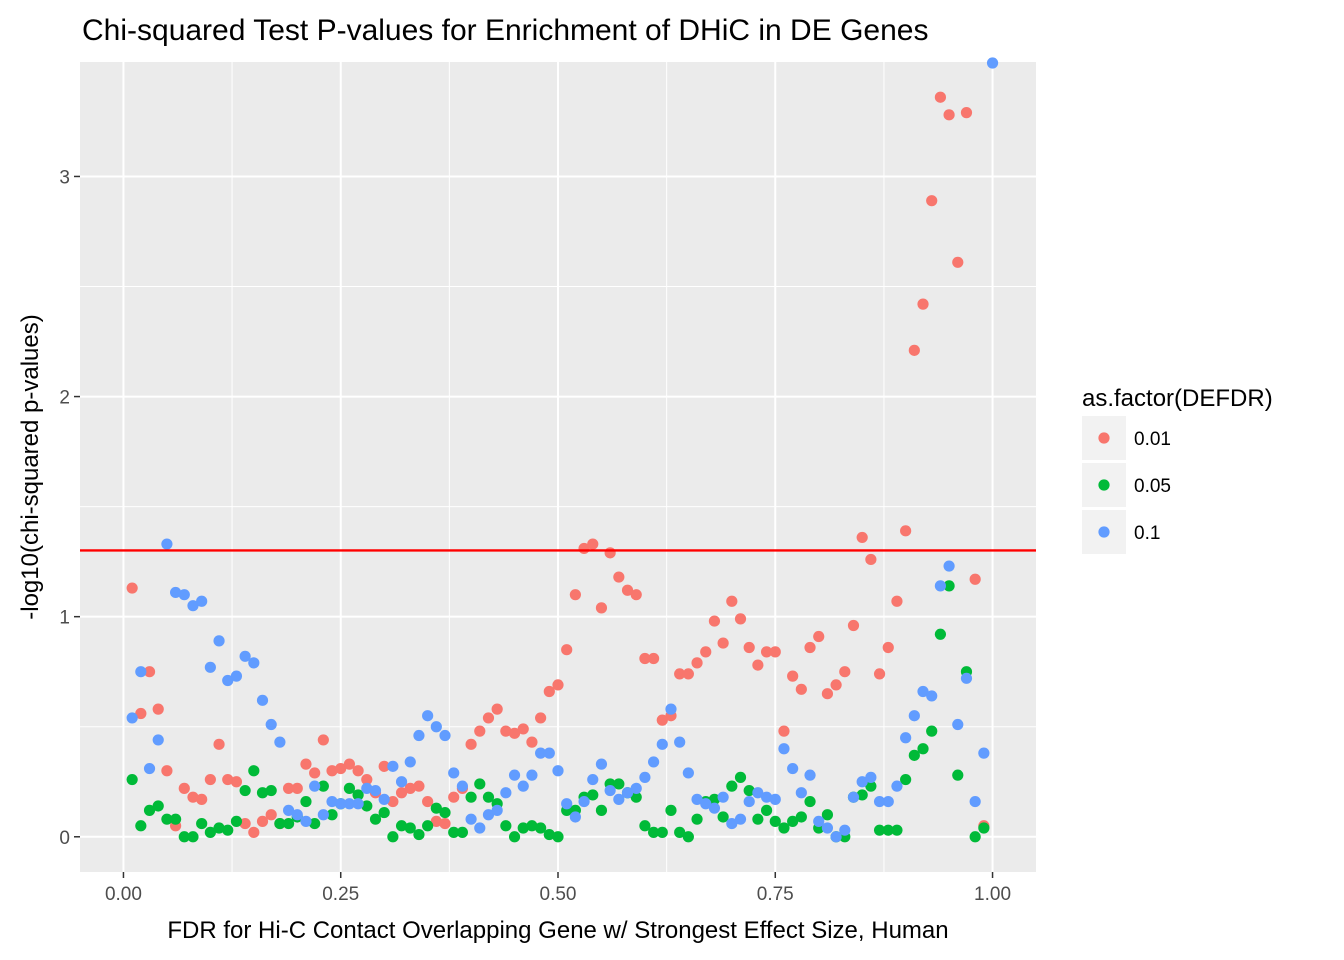 The width and height of the screenshot is (1344, 960). What do you see at coordinates (64, 398) in the screenshot?
I see `y-tick-label: 2` at bounding box center [64, 398].